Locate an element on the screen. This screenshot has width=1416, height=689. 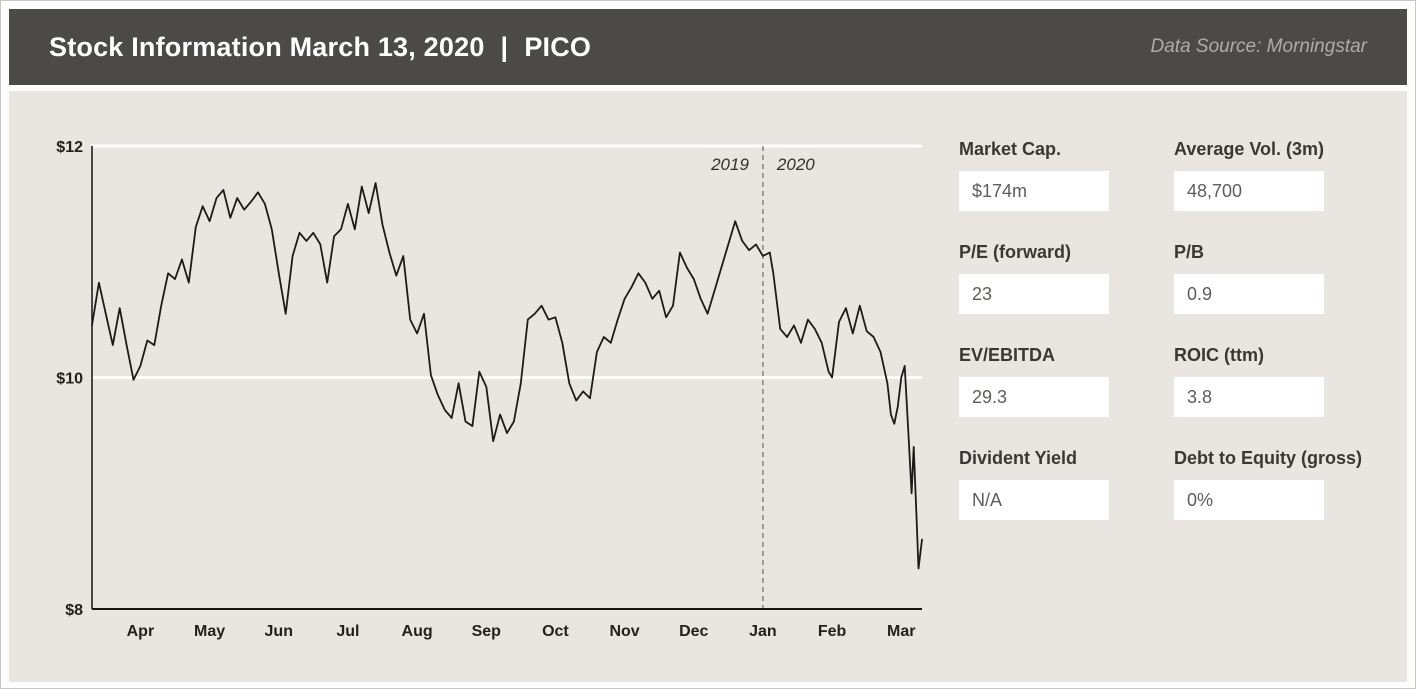
stat-label: P/E (forward) is located at coordinates (1015, 252).